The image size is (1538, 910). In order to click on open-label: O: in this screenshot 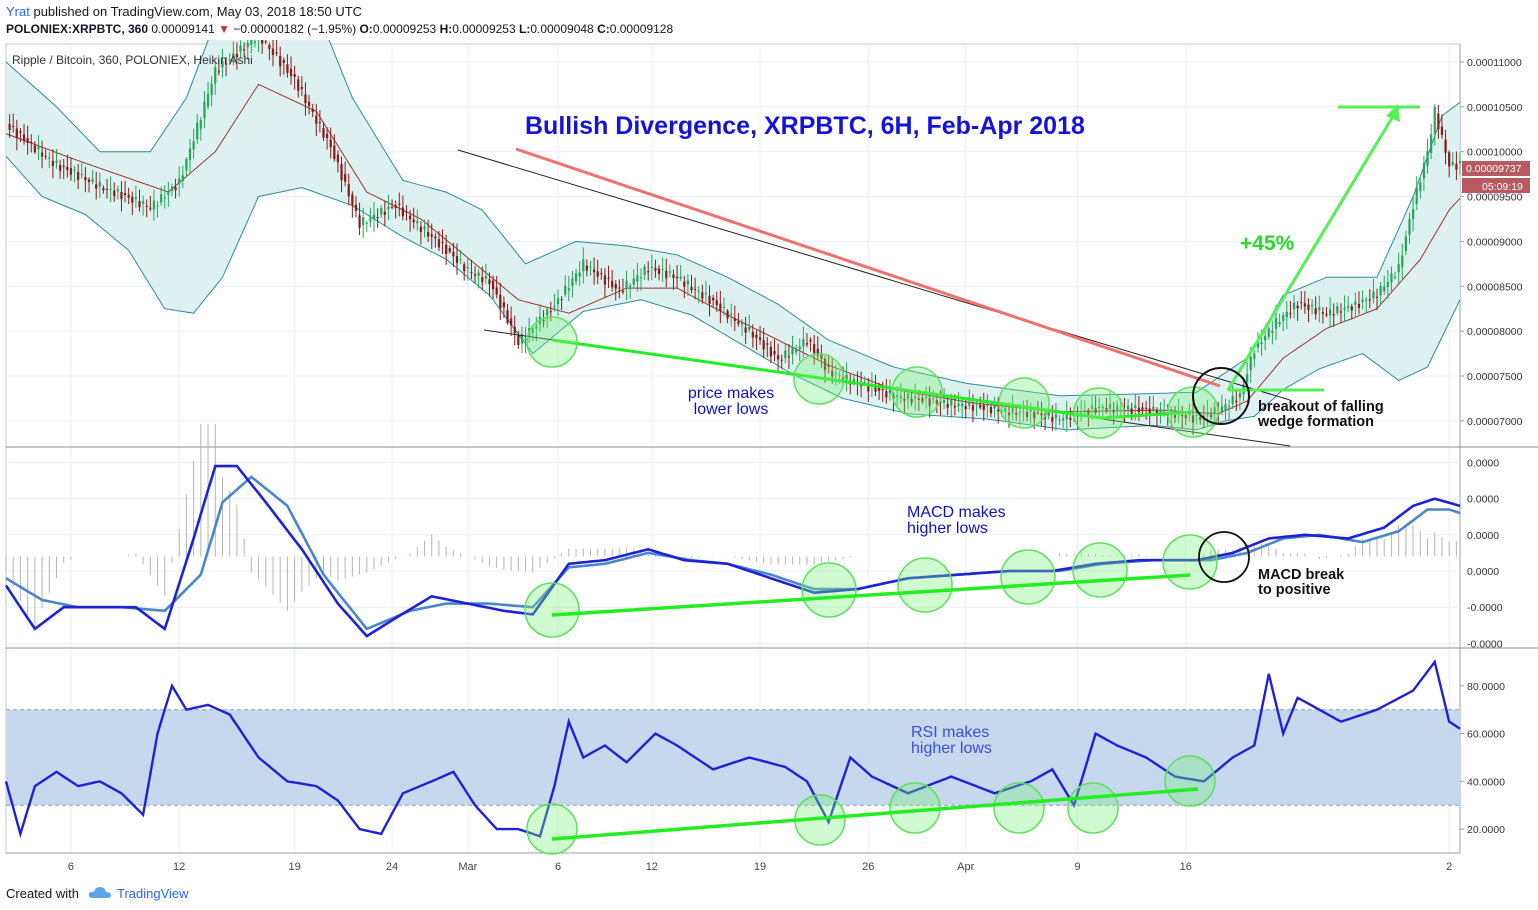, I will do `click(366, 29)`.